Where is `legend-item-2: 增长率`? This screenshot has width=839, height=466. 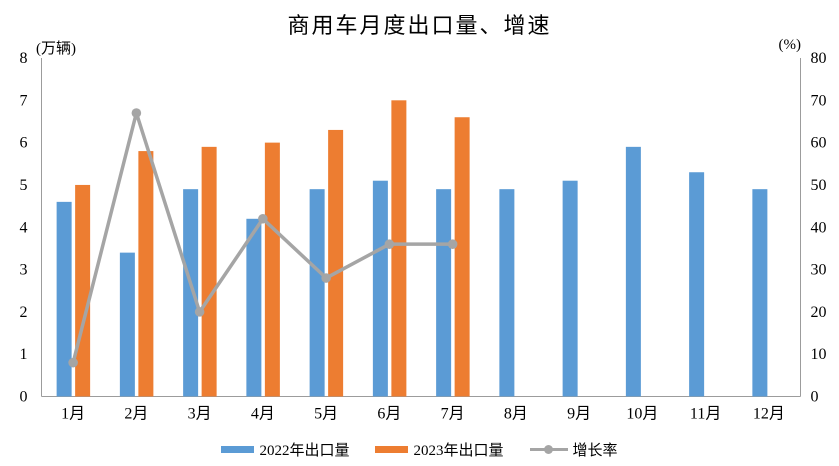
legend-item-2: 增长率 is located at coordinates (573, 449).